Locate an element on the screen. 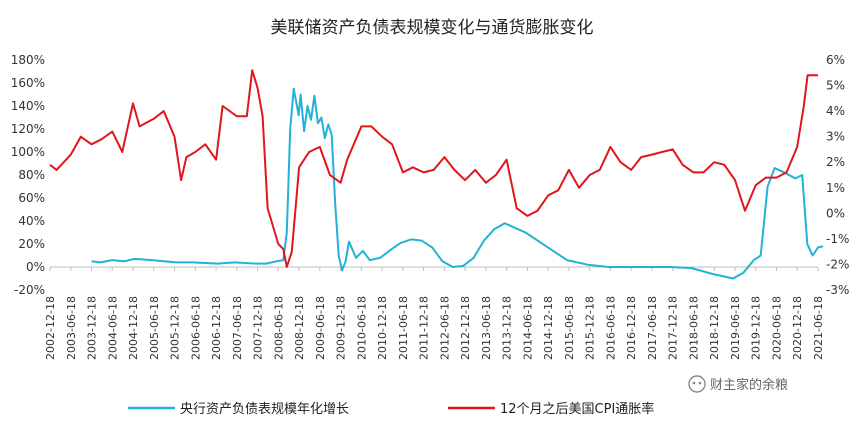  chart-legend: 央行资产负债表规模年化增长 12个月之后美国CPI通胀率 is located at coordinates (391, 409).